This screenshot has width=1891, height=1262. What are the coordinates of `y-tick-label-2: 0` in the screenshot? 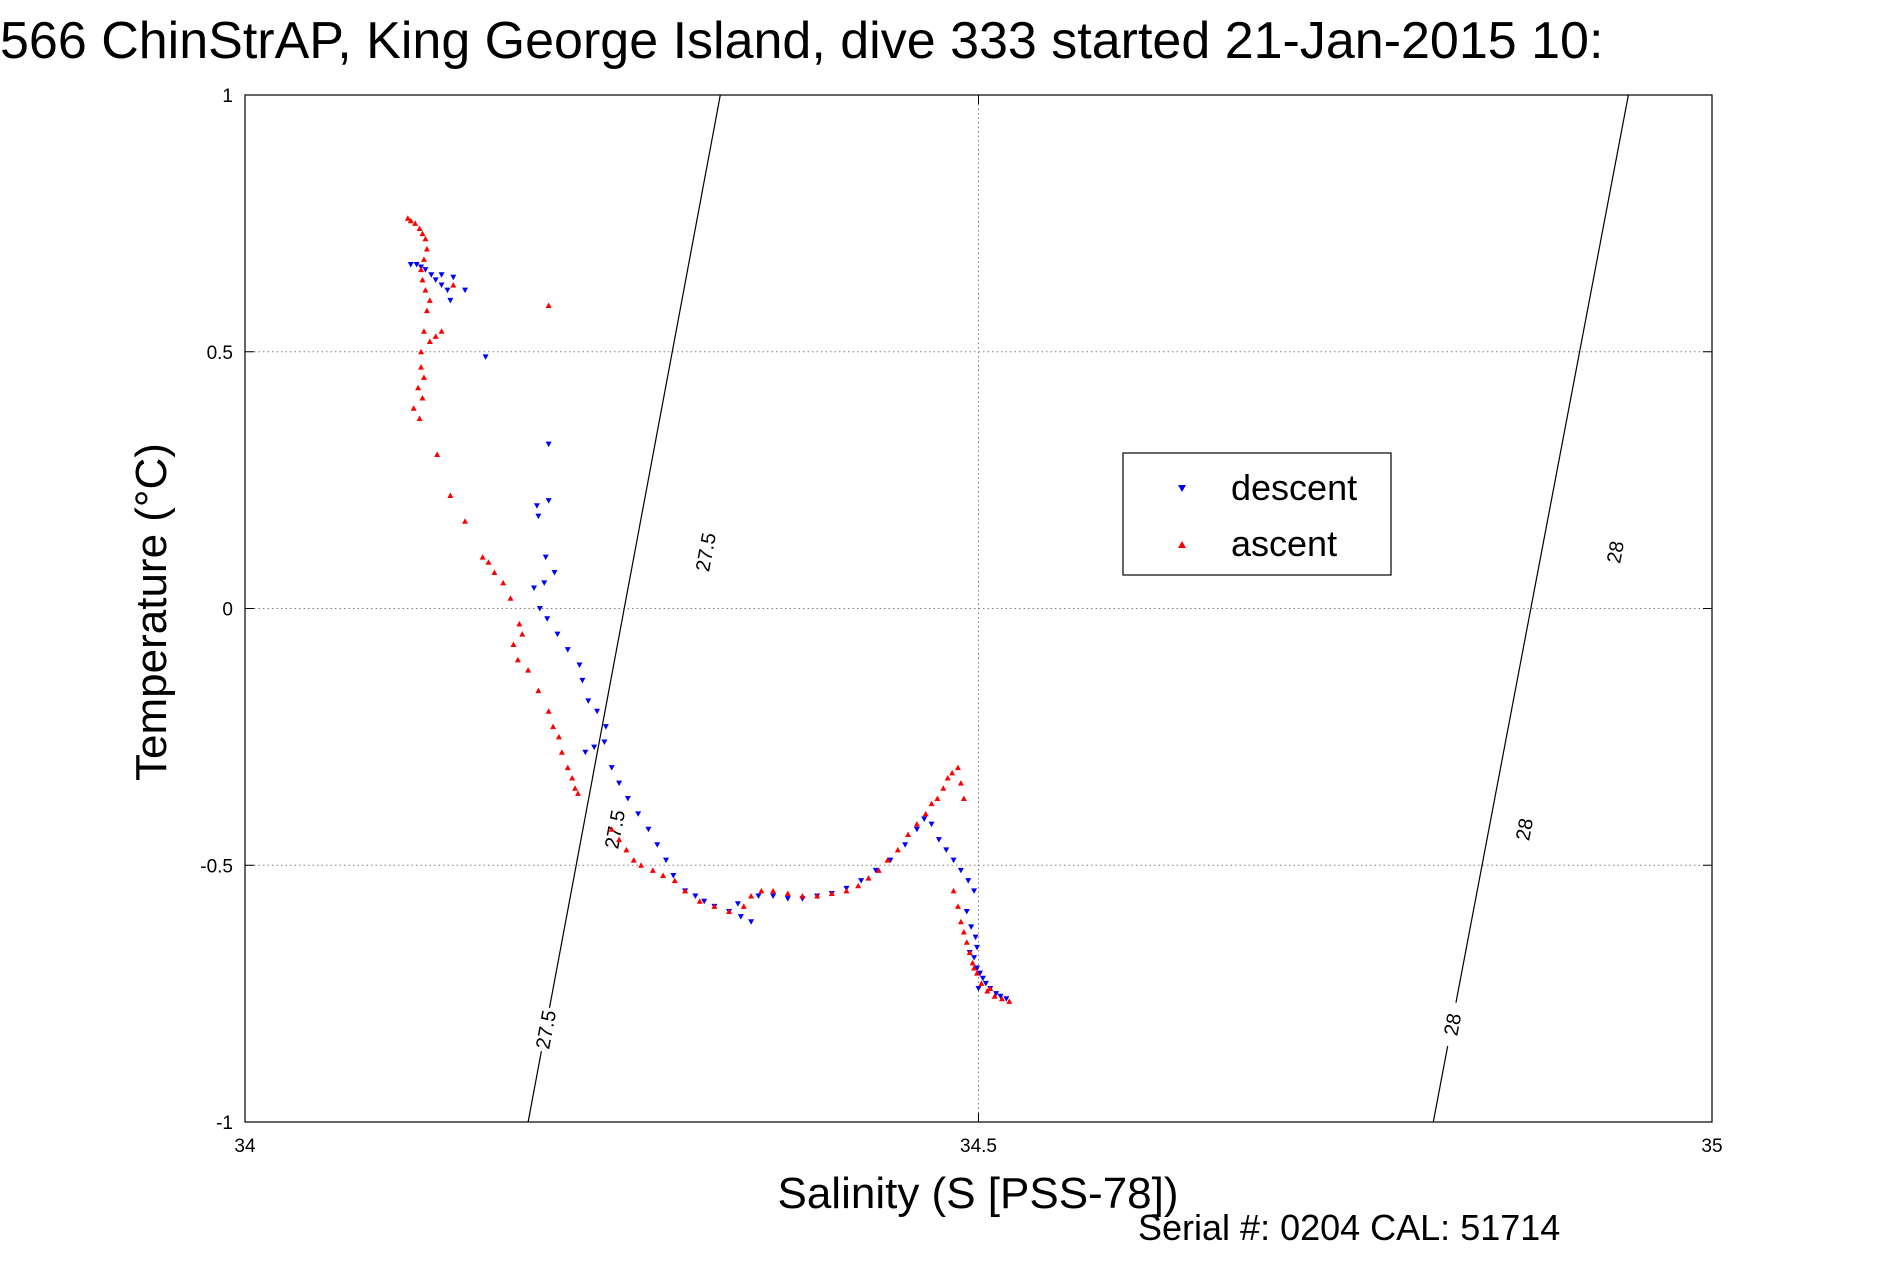 It's located at (227, 610).